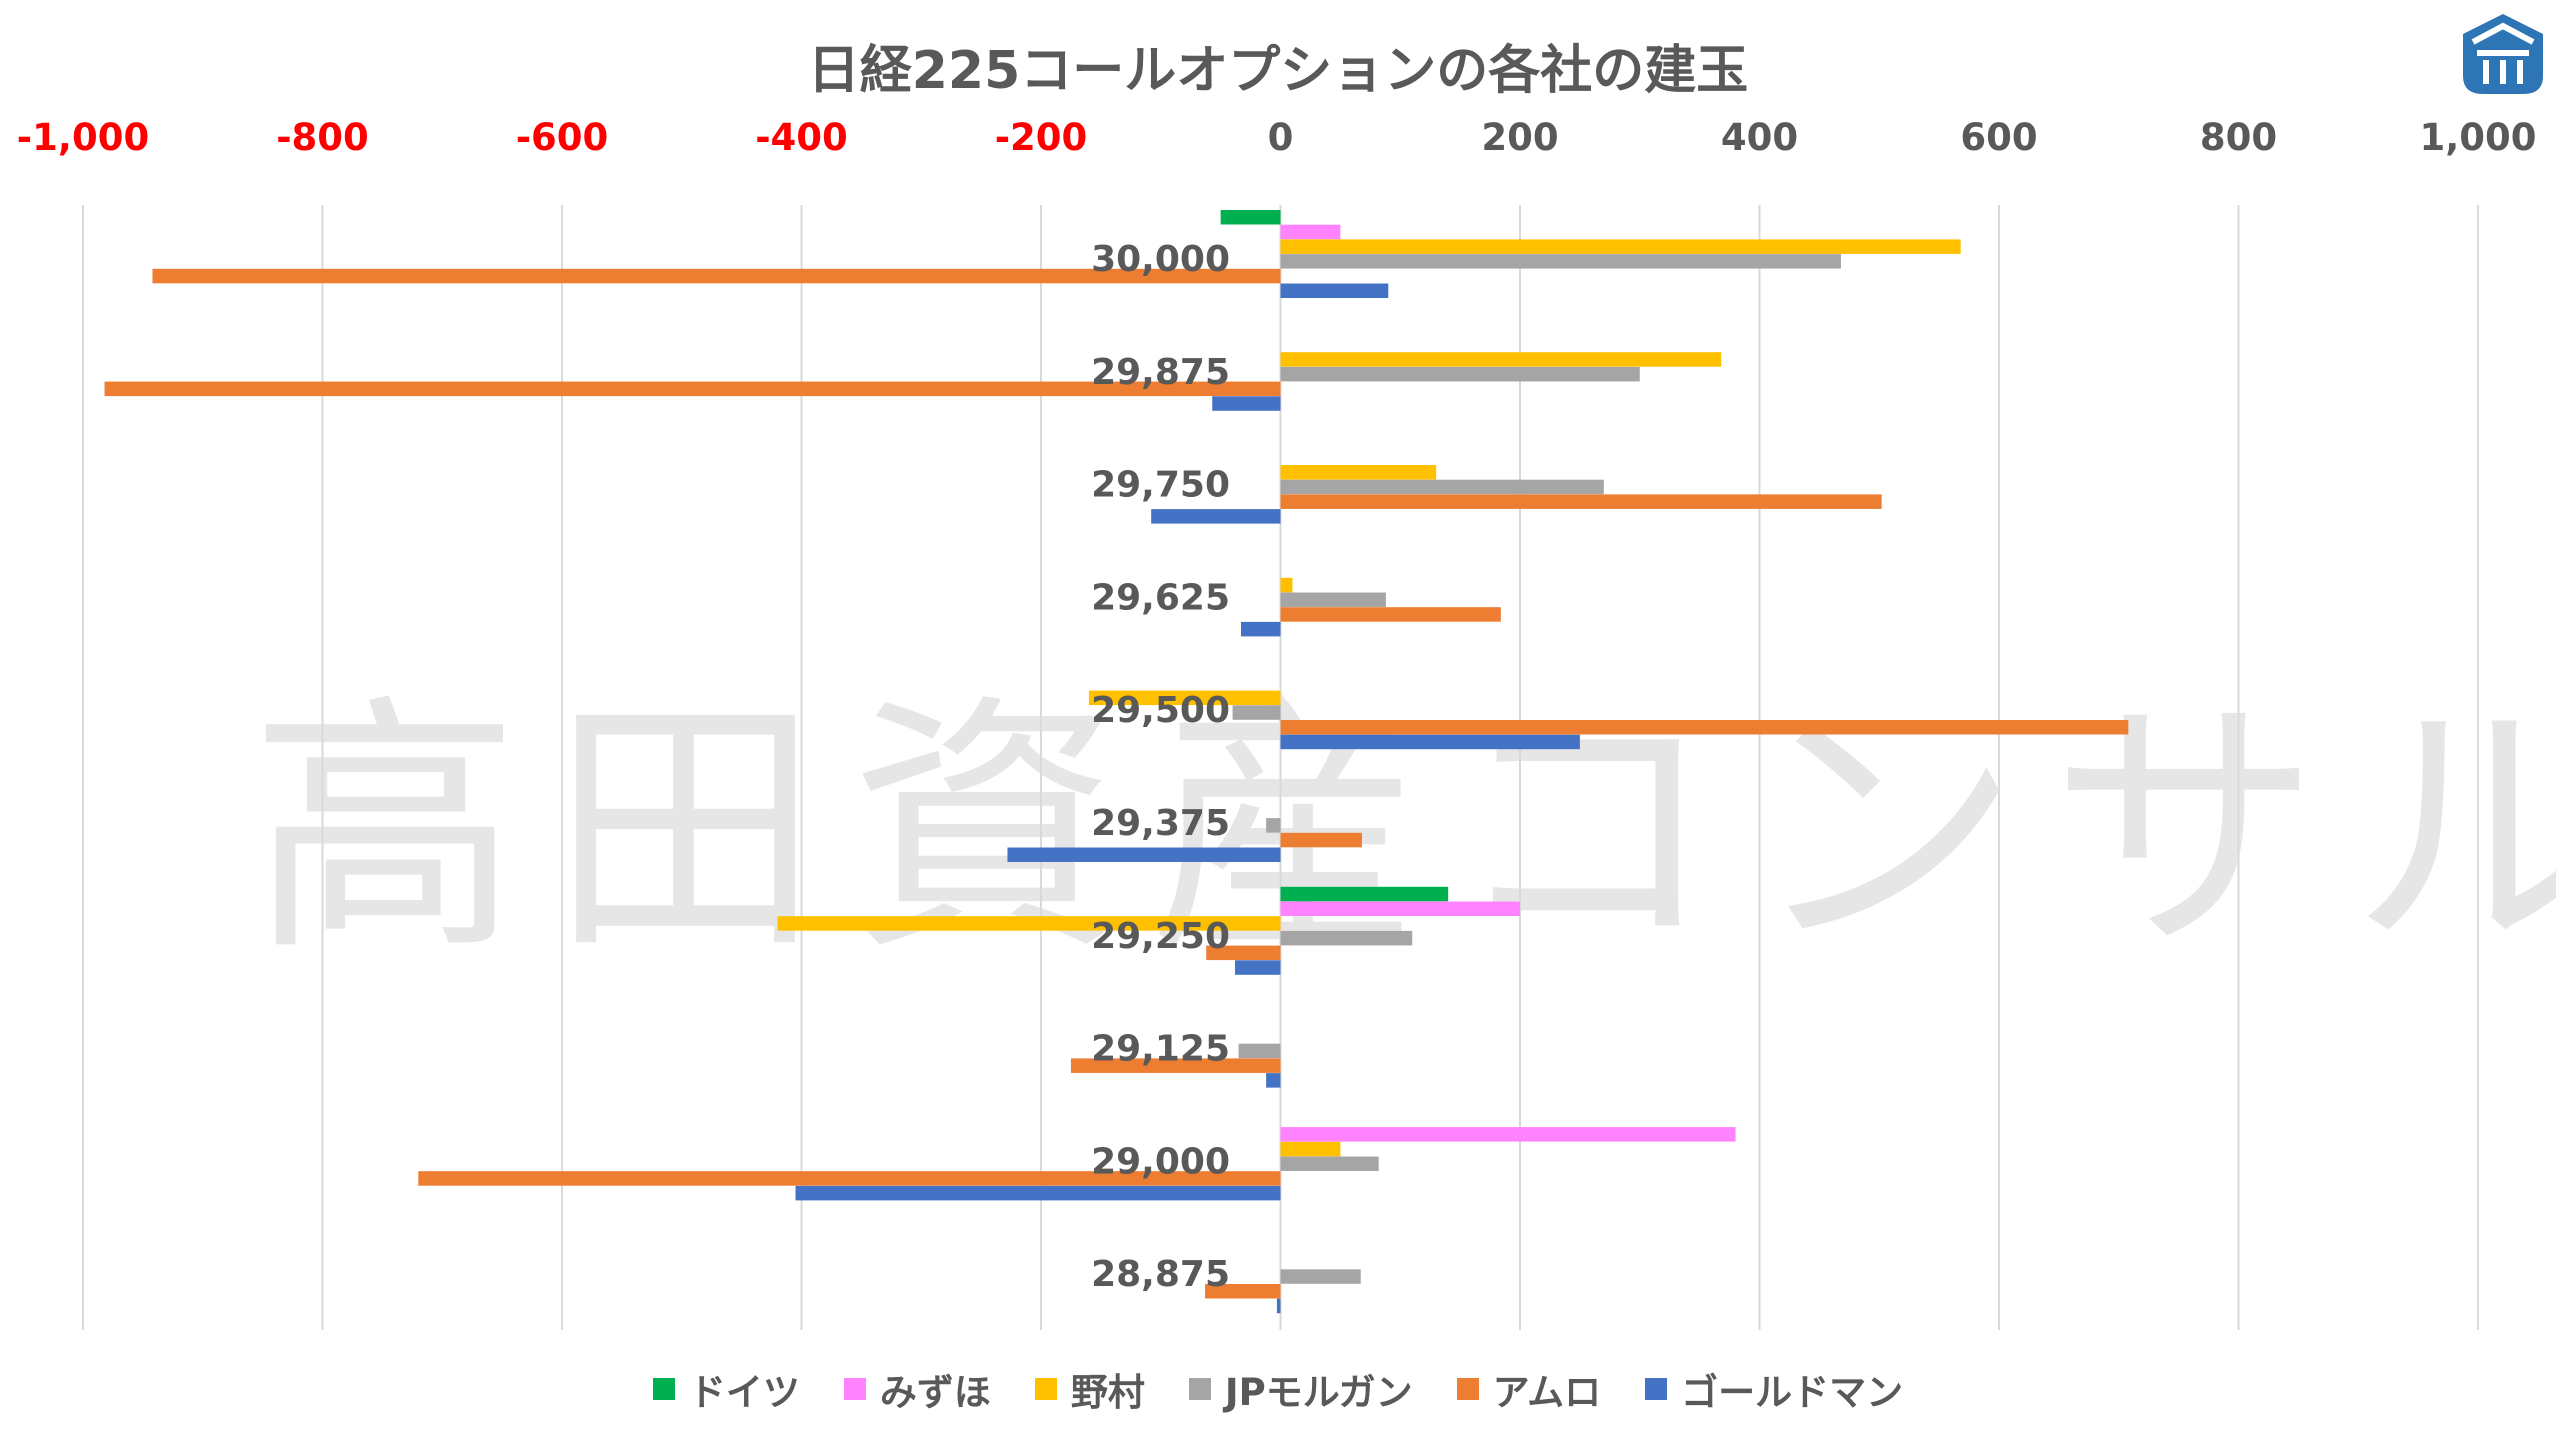 The width and height of the screenshot is (2556, 1437). What do you see at coordinates (1318, 1392) in the screenshot?
I see `legend-label: JPモルガン` at bounding box center [1318, 1392].